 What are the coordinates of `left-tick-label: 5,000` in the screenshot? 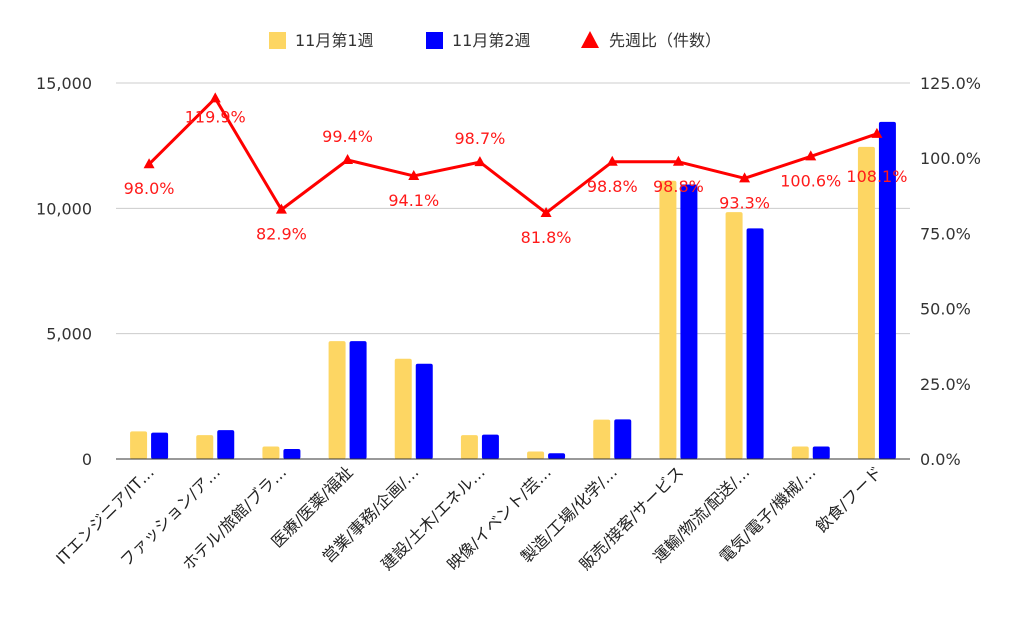 It's located at (69, 334).